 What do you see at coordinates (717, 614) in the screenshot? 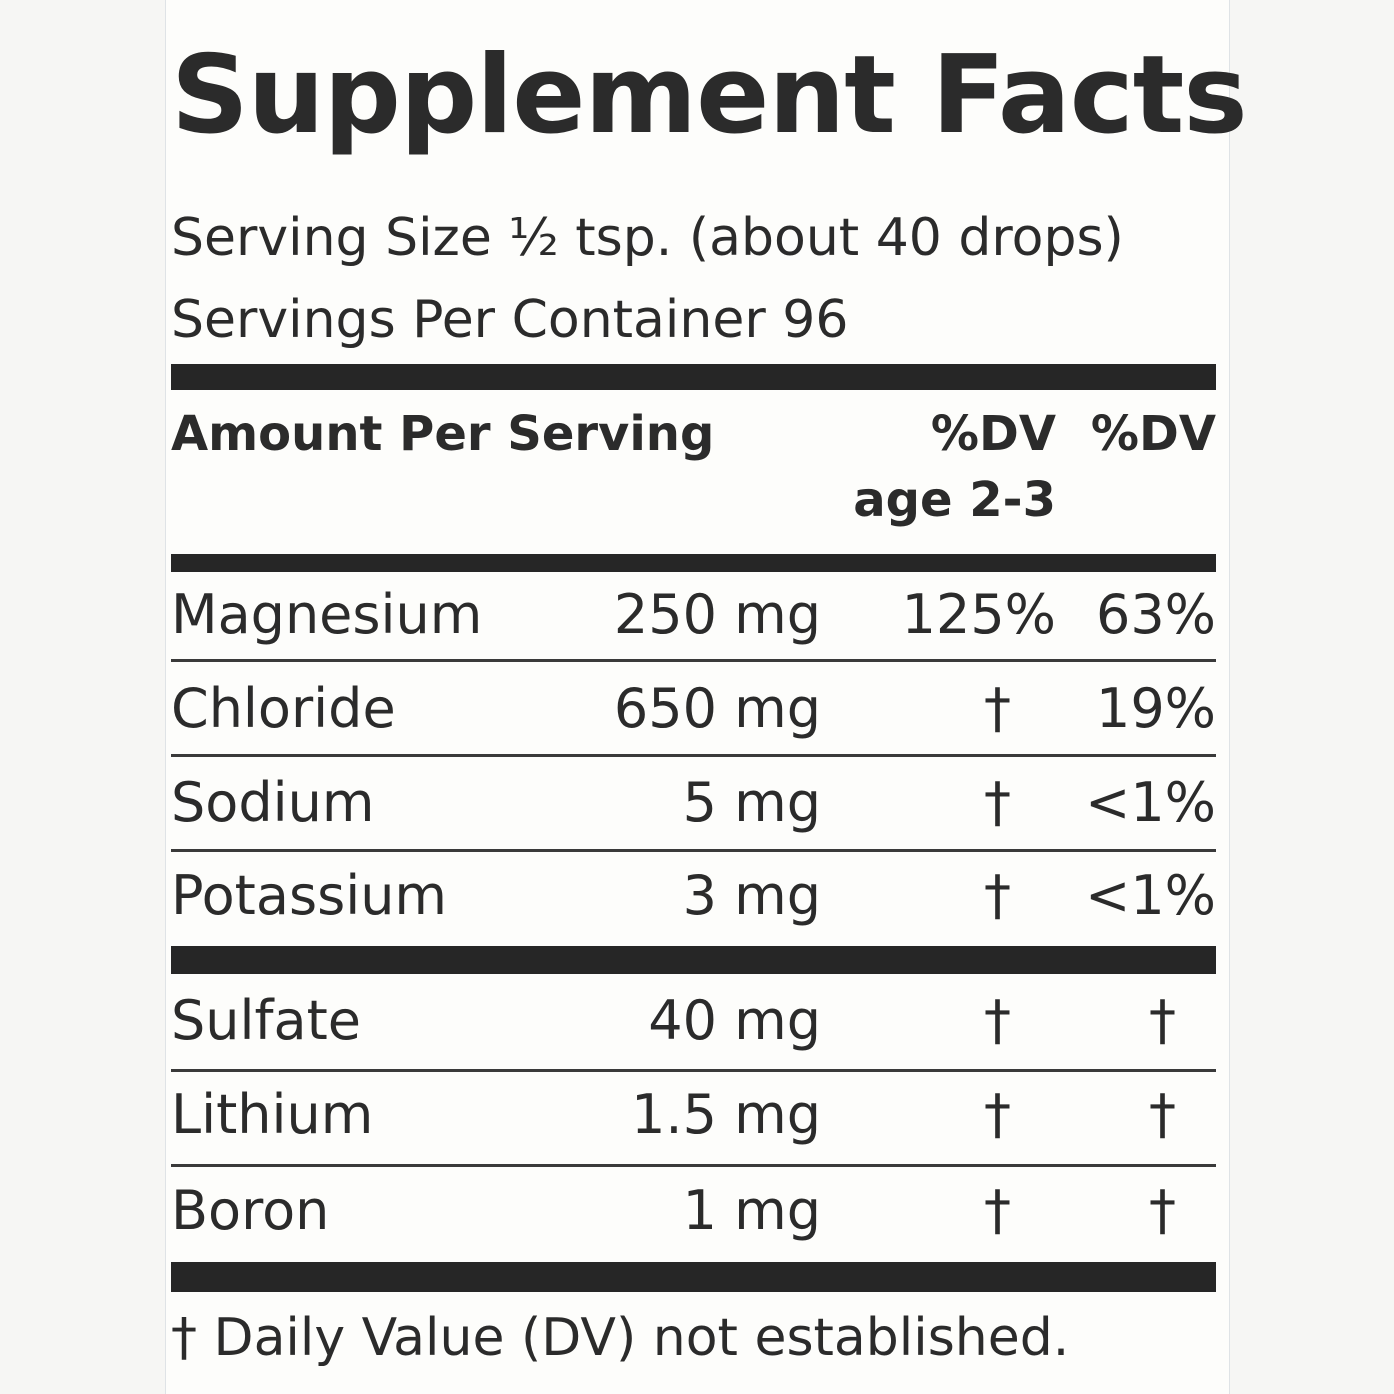
I see `amount: 250 mg` at bounding box center [717, 614].